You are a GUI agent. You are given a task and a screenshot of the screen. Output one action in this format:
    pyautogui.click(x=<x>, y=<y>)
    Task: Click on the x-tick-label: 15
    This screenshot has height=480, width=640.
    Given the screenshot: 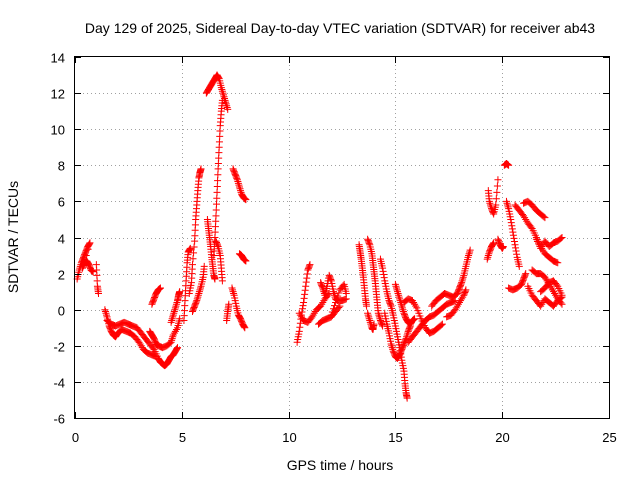 What is the action you would take?
    pyautogui.click(x=395, y=437)
    